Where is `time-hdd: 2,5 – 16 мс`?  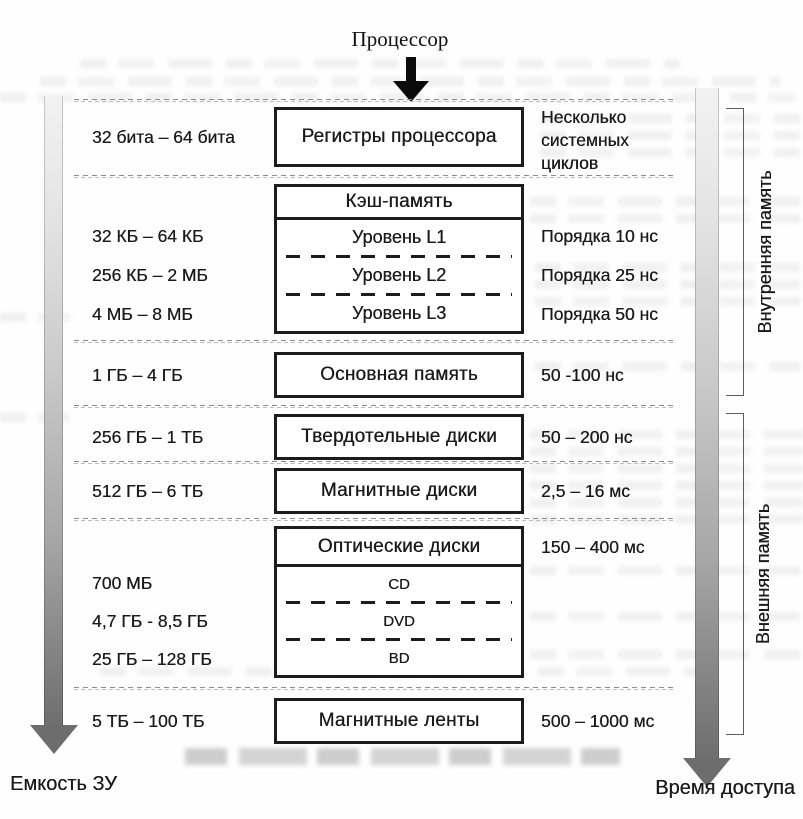
time-hdd: 2,5 – 16 мс is located at coordinates (585, 491).